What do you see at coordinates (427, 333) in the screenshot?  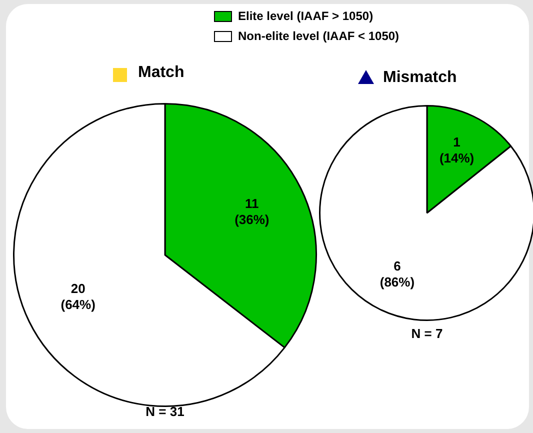 I see `text: N = 7` at bounding box center [427, 333].